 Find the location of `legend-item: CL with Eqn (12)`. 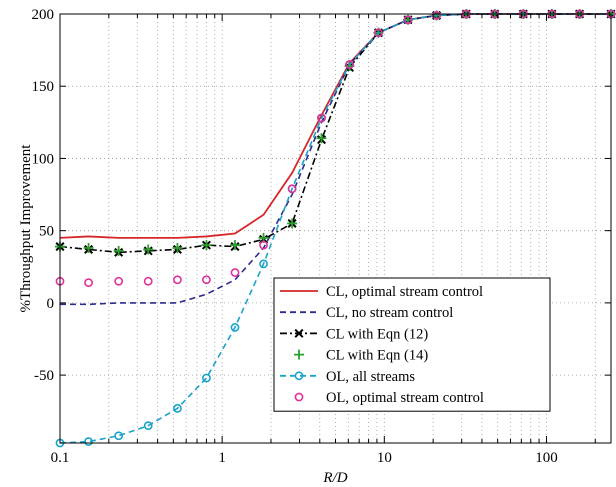

legend-item: CL with Eqn (12) is located at coordinates (354, 334).